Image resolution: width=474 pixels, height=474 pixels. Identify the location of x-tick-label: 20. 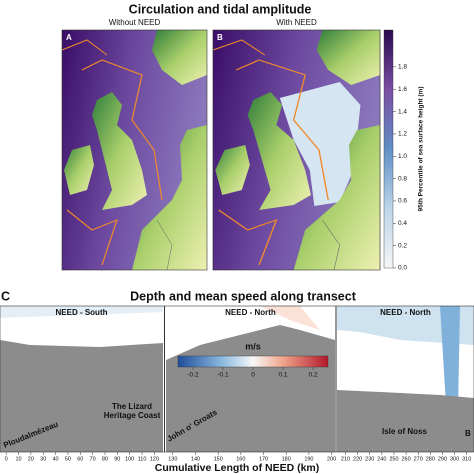
(31, 459).